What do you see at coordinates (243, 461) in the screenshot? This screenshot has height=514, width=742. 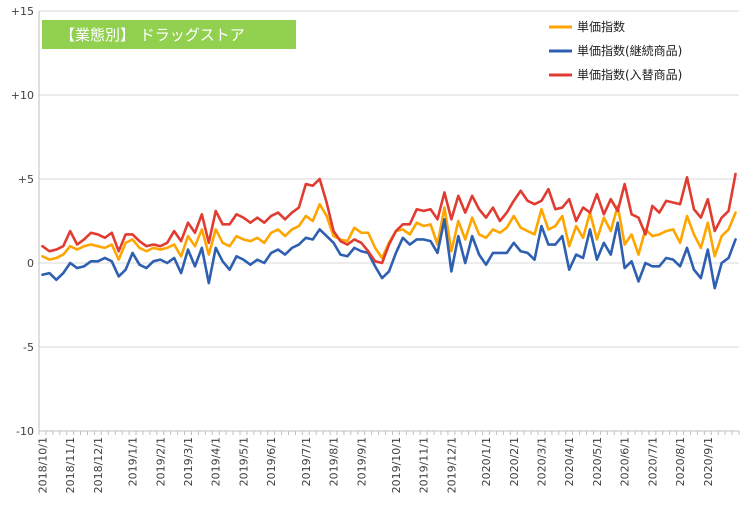 I see `x-tick-label: 2019/5/1` at bounding box center [243, 461].